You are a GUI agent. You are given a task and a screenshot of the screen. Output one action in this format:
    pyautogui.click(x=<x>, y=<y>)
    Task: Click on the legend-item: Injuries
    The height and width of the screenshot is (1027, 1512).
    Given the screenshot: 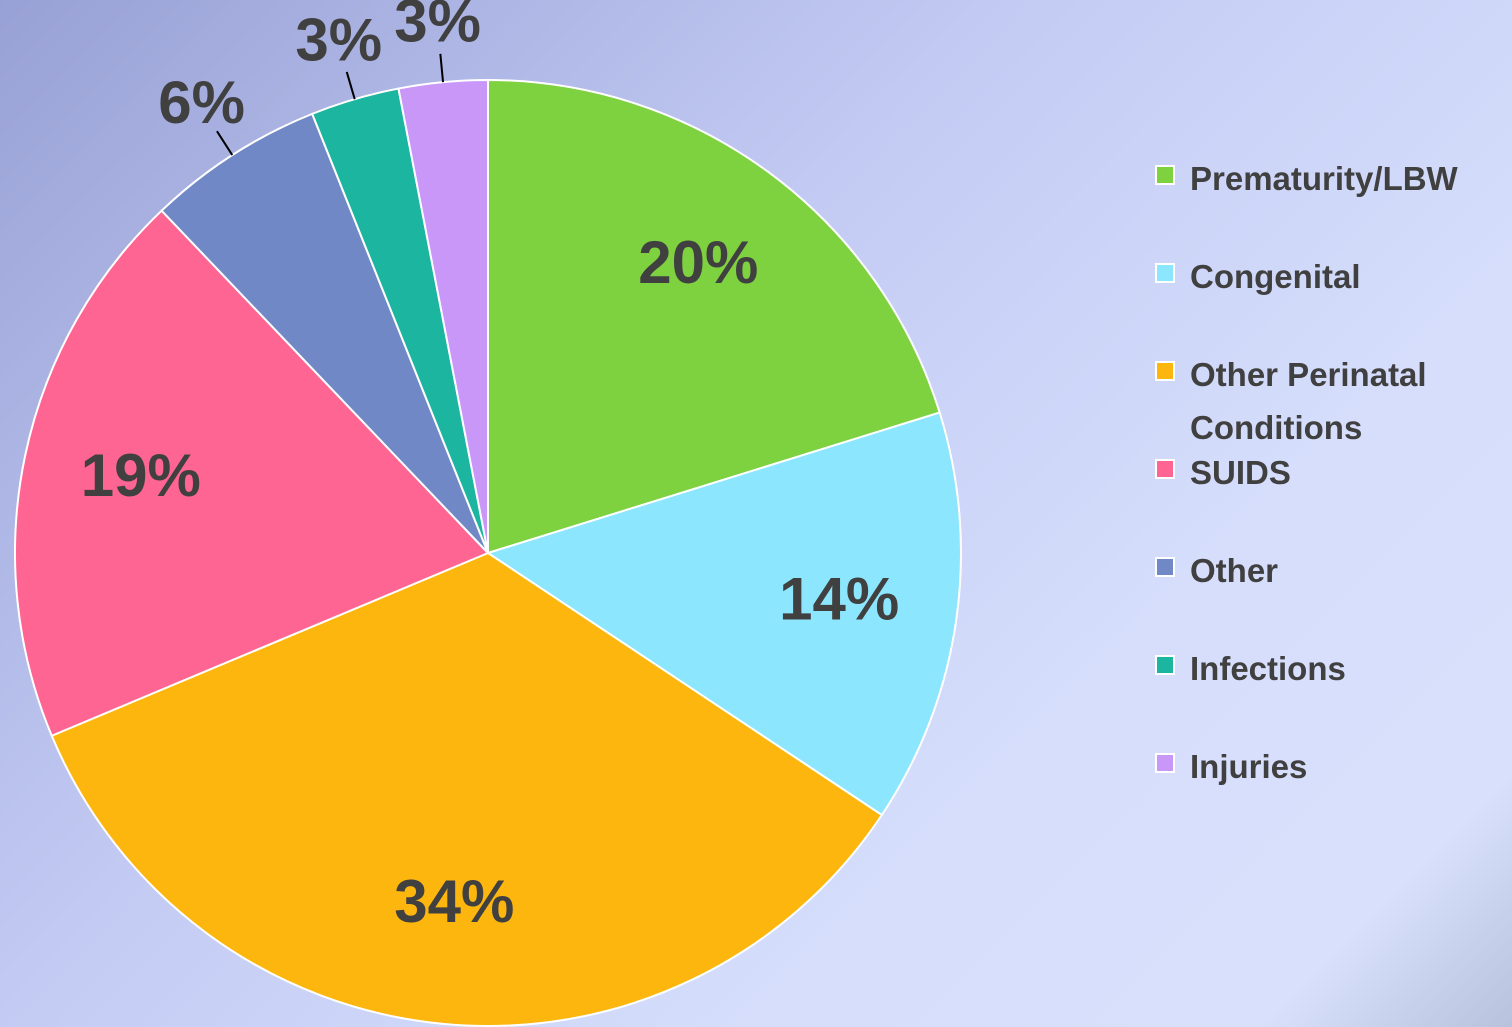 What is the action you would take?
    pyautogui.click(x=1325, y=789)
    